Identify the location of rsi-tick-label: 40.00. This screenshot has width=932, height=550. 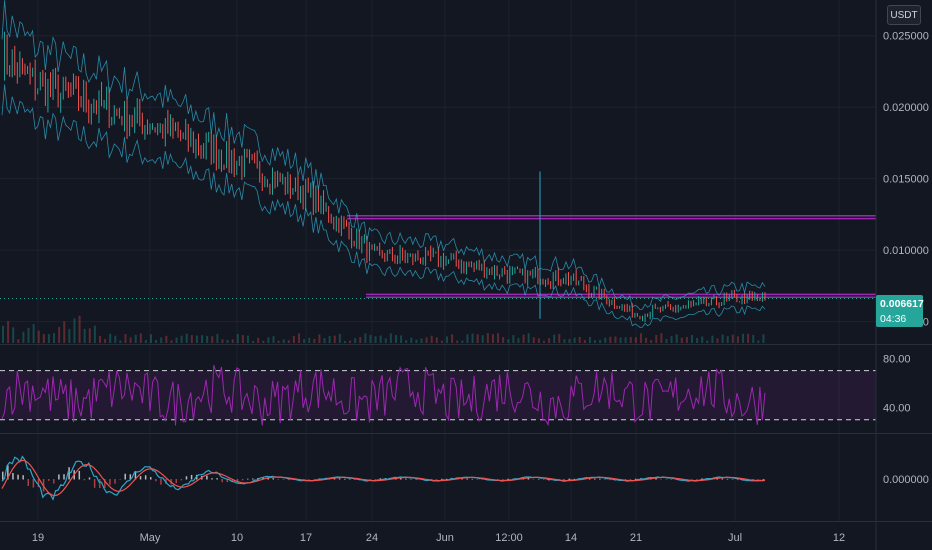
(897, 408).